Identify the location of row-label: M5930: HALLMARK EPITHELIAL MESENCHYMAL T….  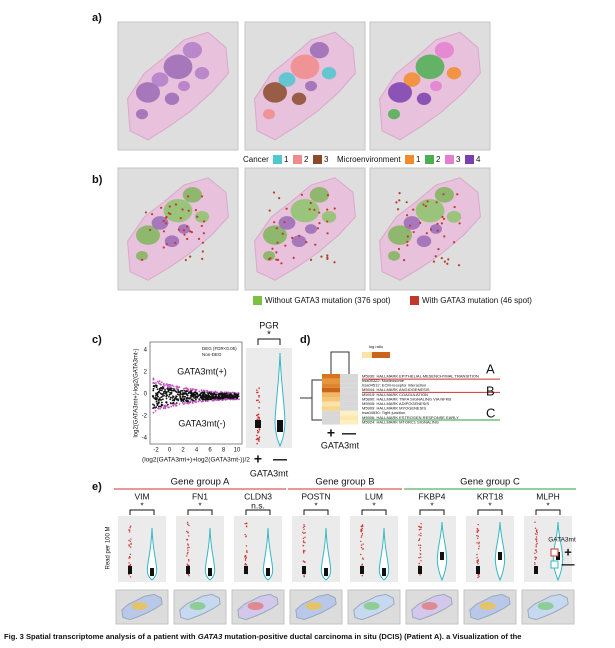
(420, 375).